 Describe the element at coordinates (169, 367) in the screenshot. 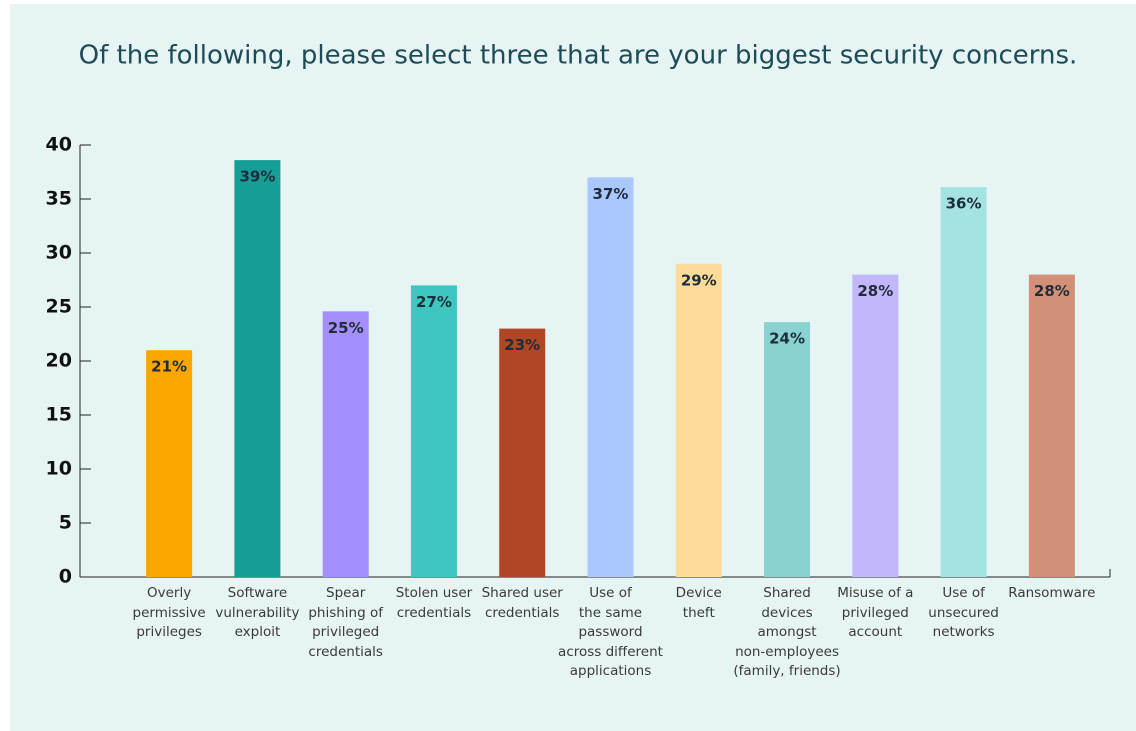

I see `data-label: 21%` at that location.